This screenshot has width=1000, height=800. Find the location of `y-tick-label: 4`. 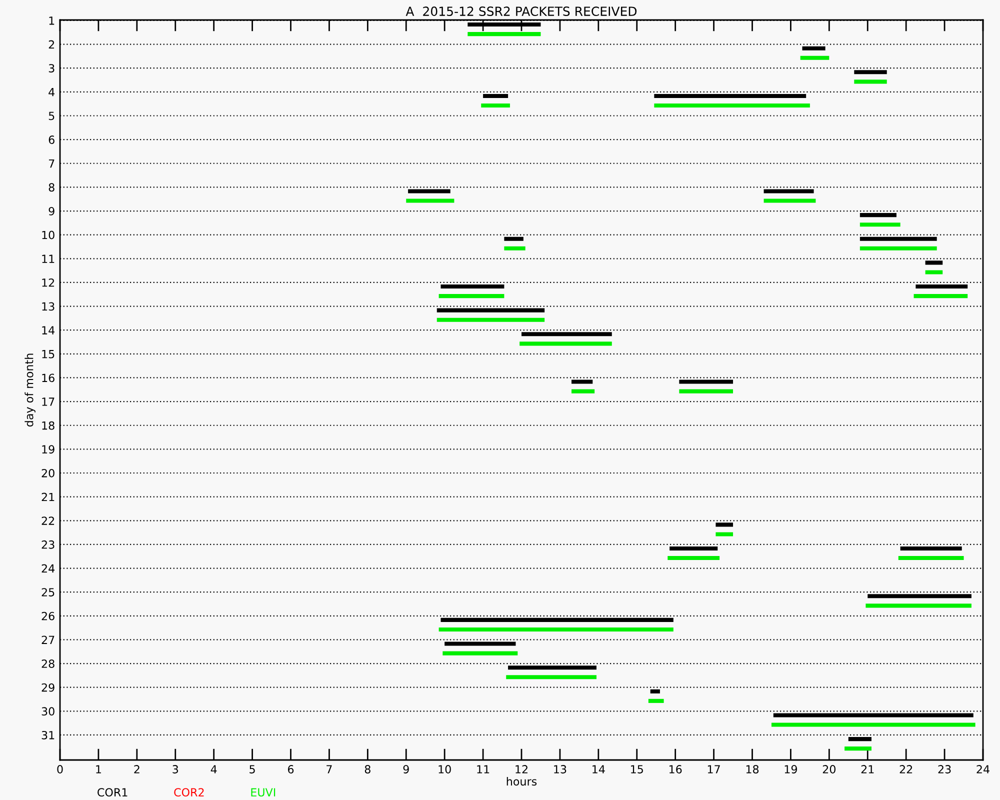

y-tick-label: 4 is located at coordinates (51, 92).